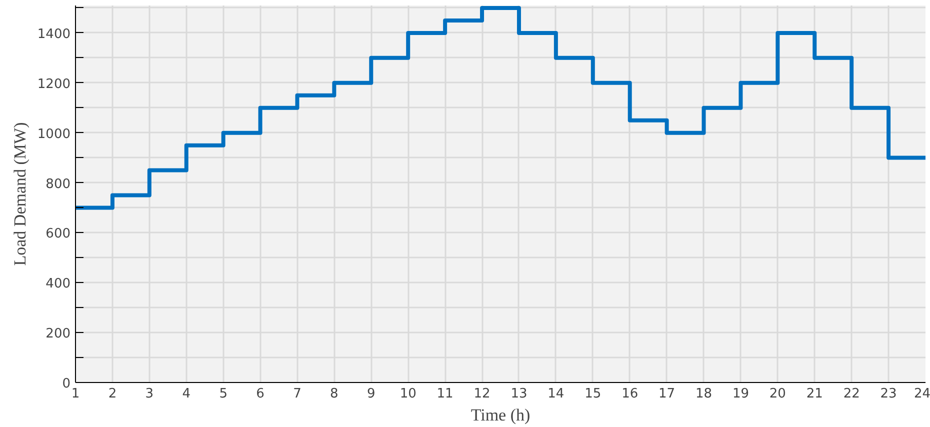 This screenshot has height=427, width=930. What do you see at coordinates (112, 394) in the screenshot?
I see `x-tick-label: 2` at bounding box center [112, 394].